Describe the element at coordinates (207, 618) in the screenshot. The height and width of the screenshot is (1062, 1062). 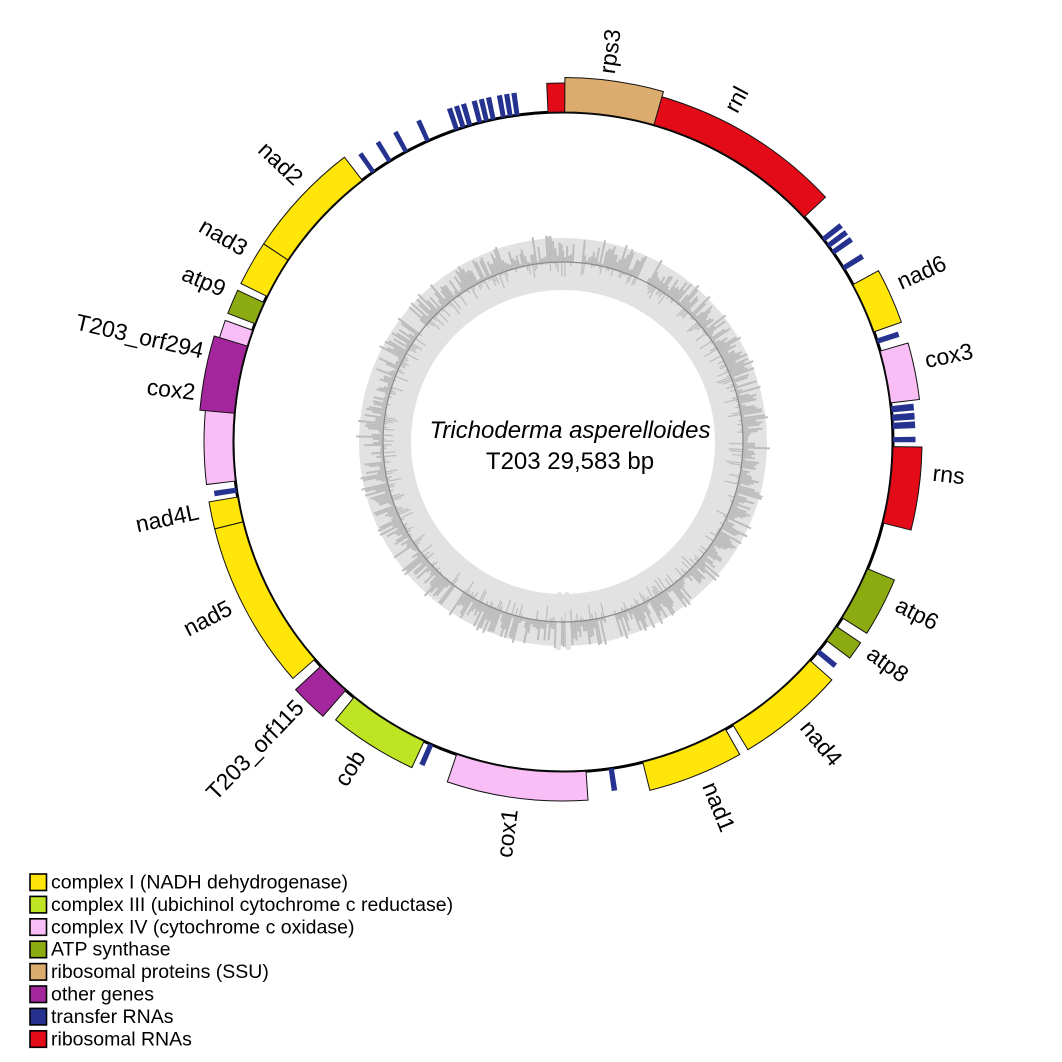
I see `gene-label-nad5: nad5` at that location.